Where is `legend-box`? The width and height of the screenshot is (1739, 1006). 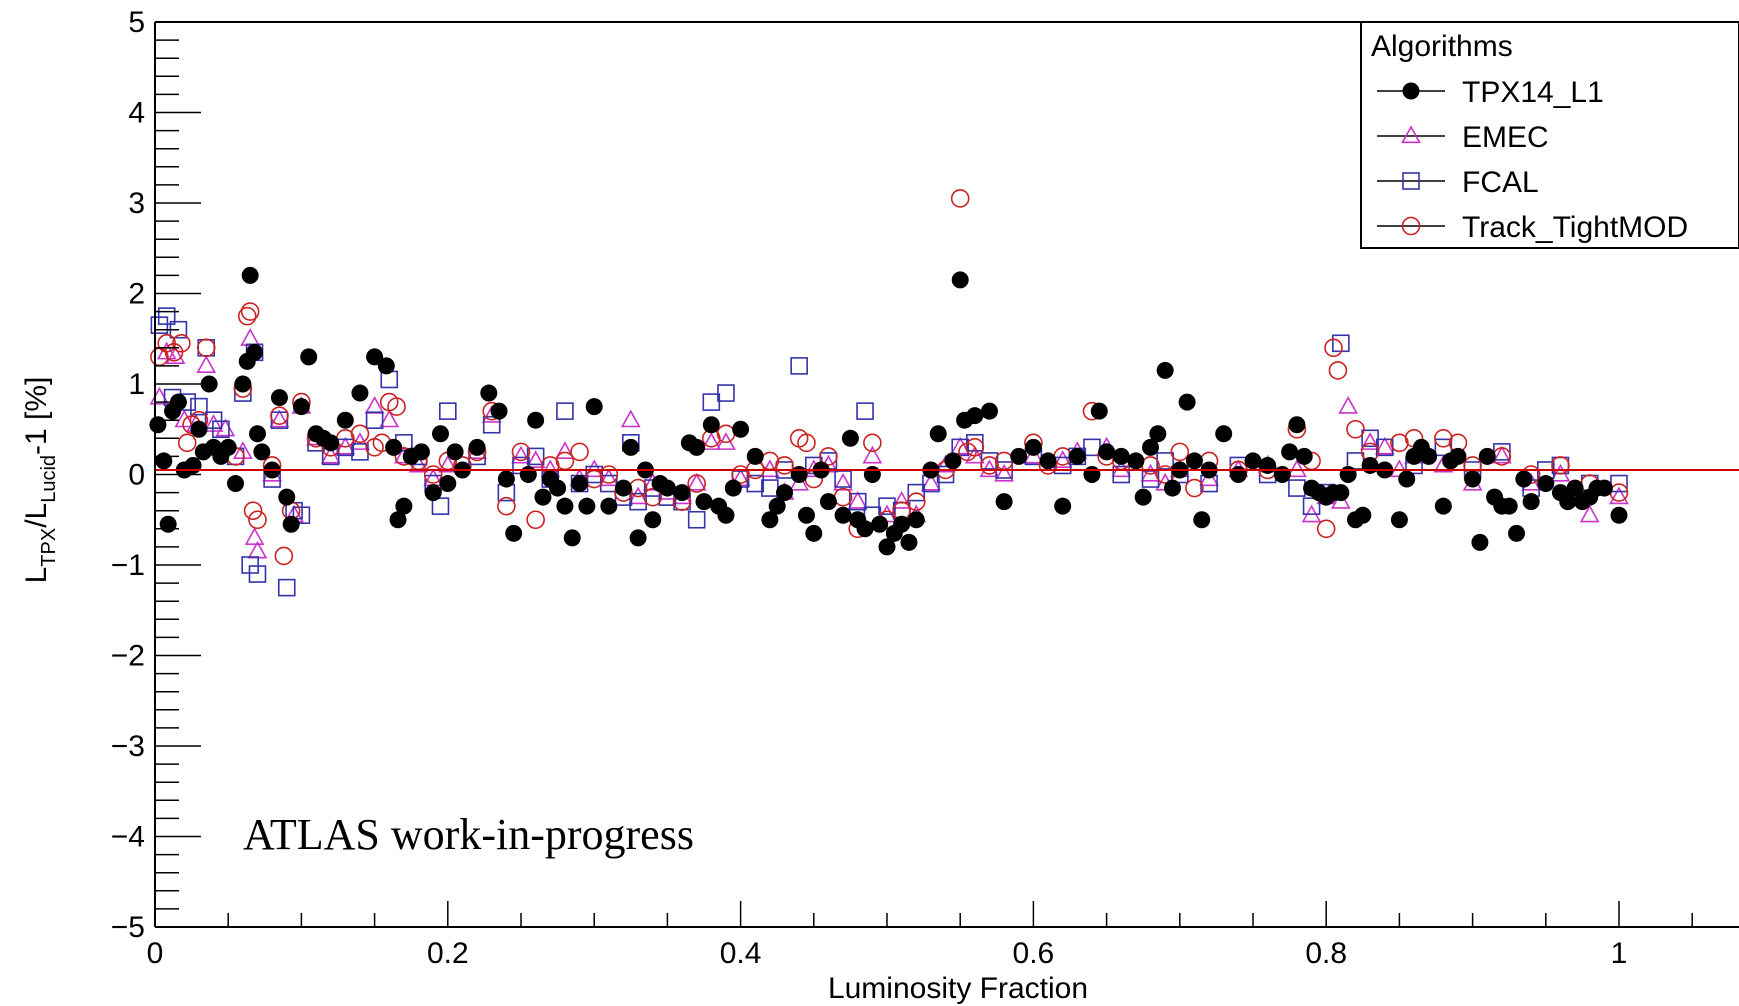
legend-box is located at coordinates (1549, 135).